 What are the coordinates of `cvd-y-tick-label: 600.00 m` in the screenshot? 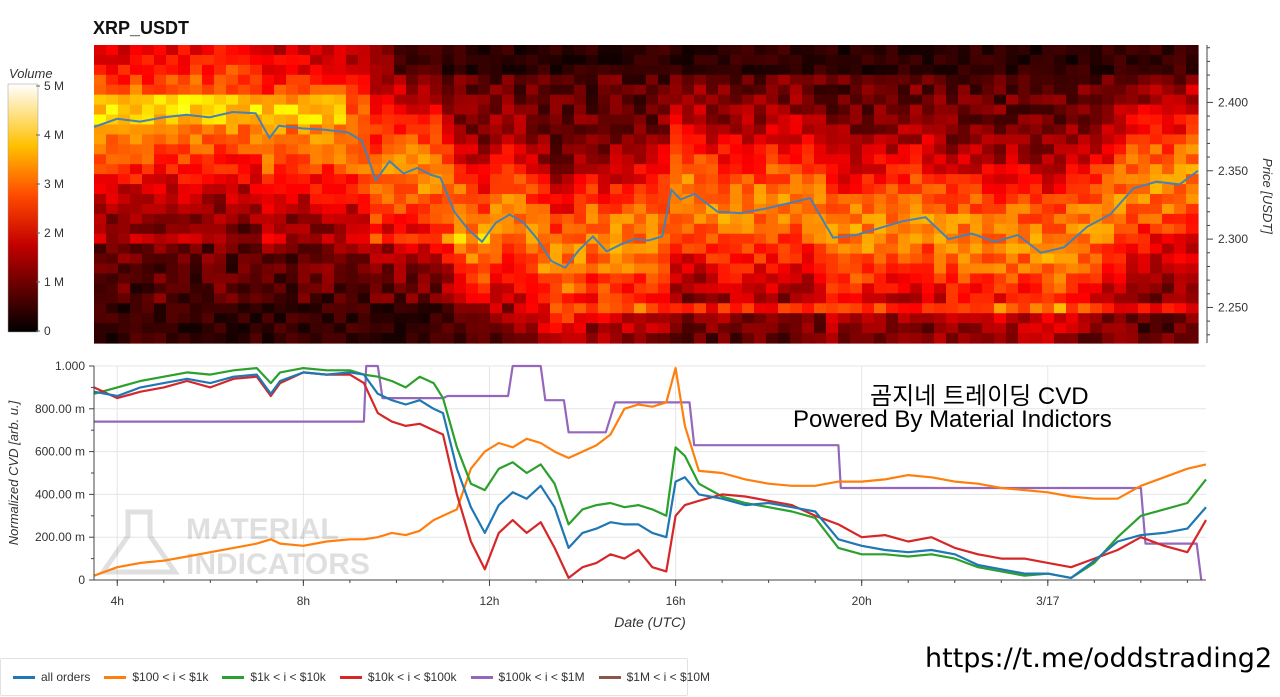 It's located at (60, 452).